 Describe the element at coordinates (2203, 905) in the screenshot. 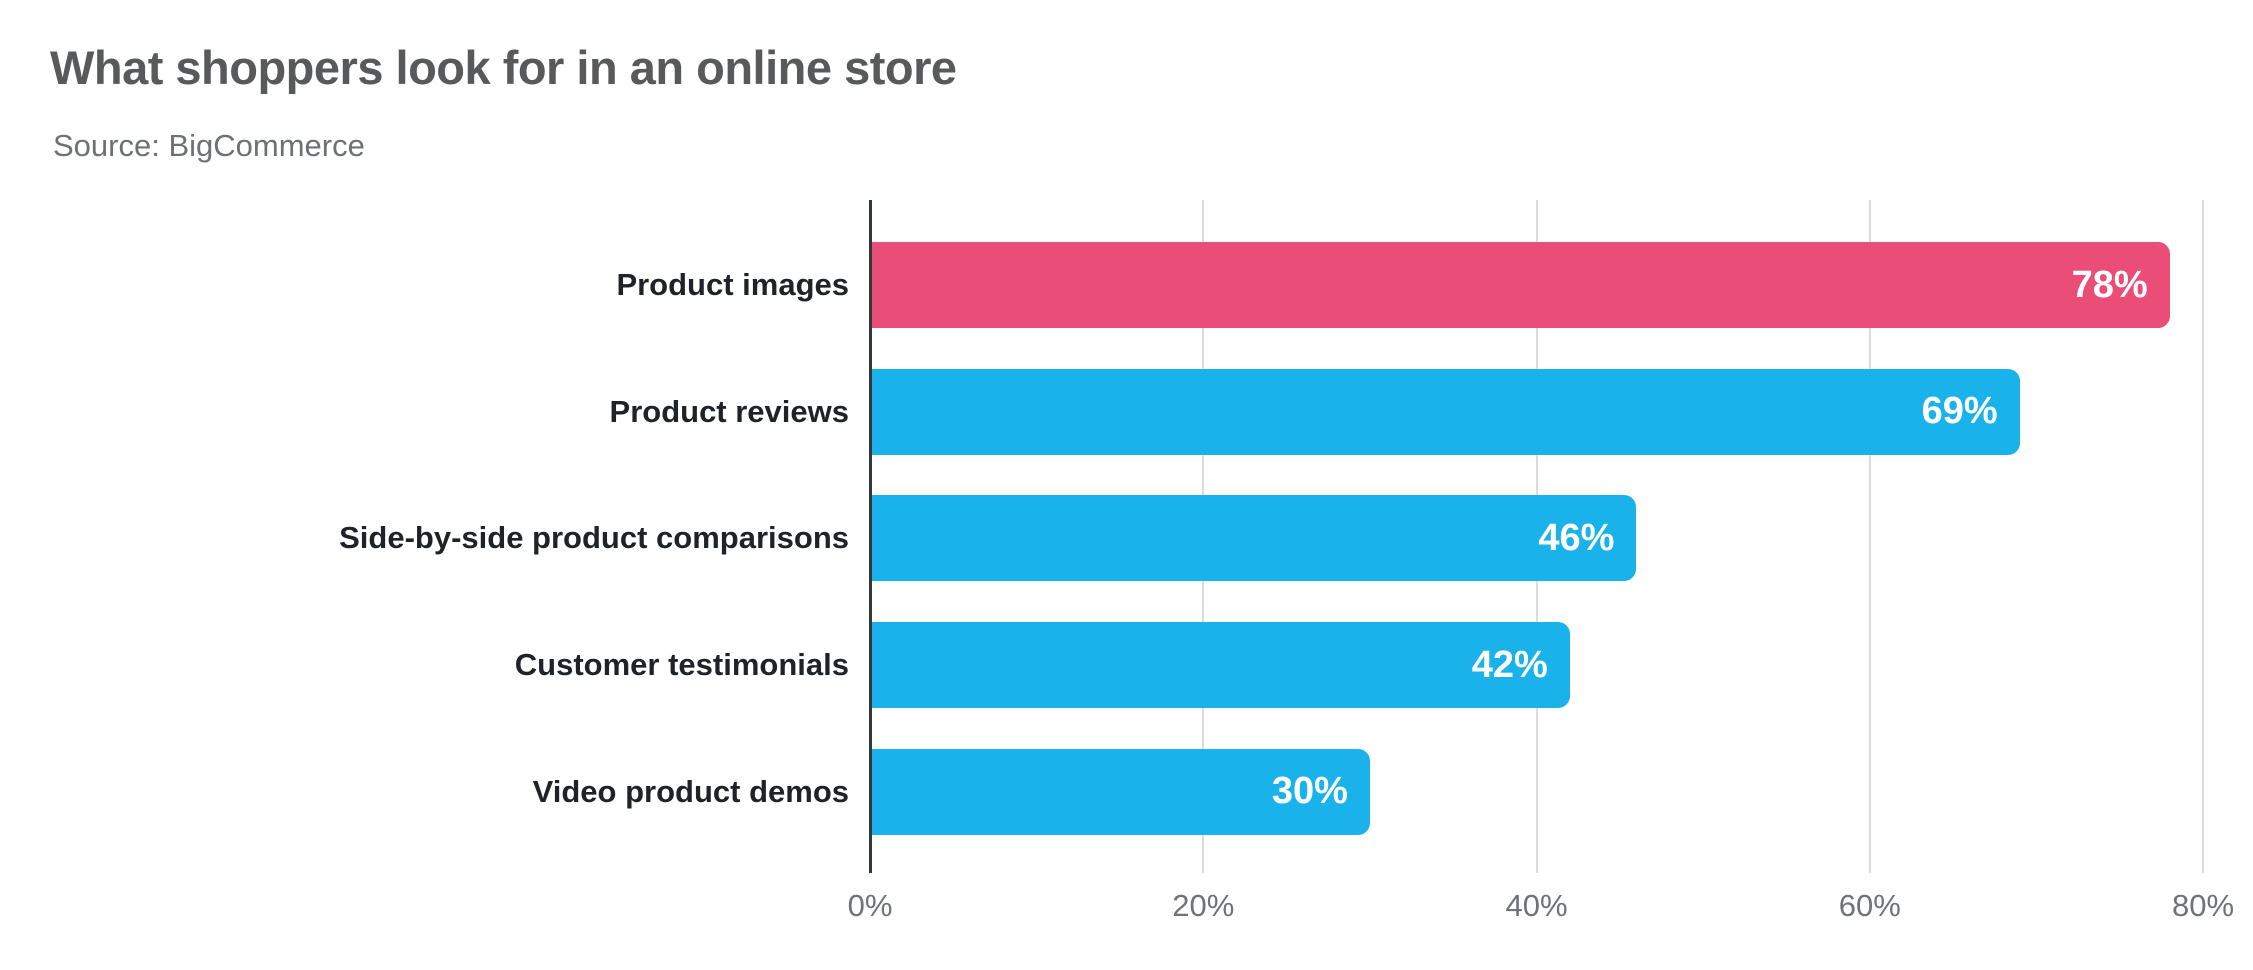

I see `x-tick-label: 80%` at that location.